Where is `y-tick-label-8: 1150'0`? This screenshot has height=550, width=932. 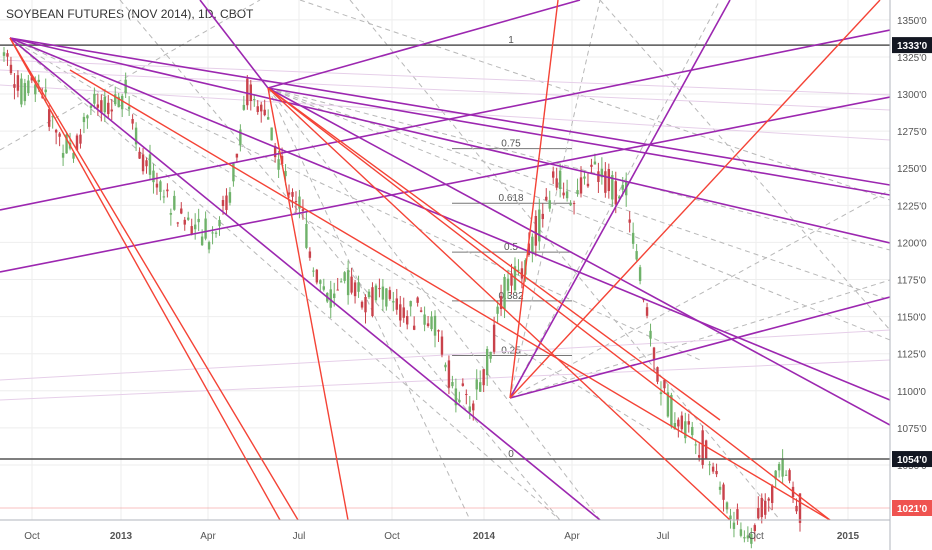
y-tick-label-8: 1150'0 is located at coordinates (911, 318).